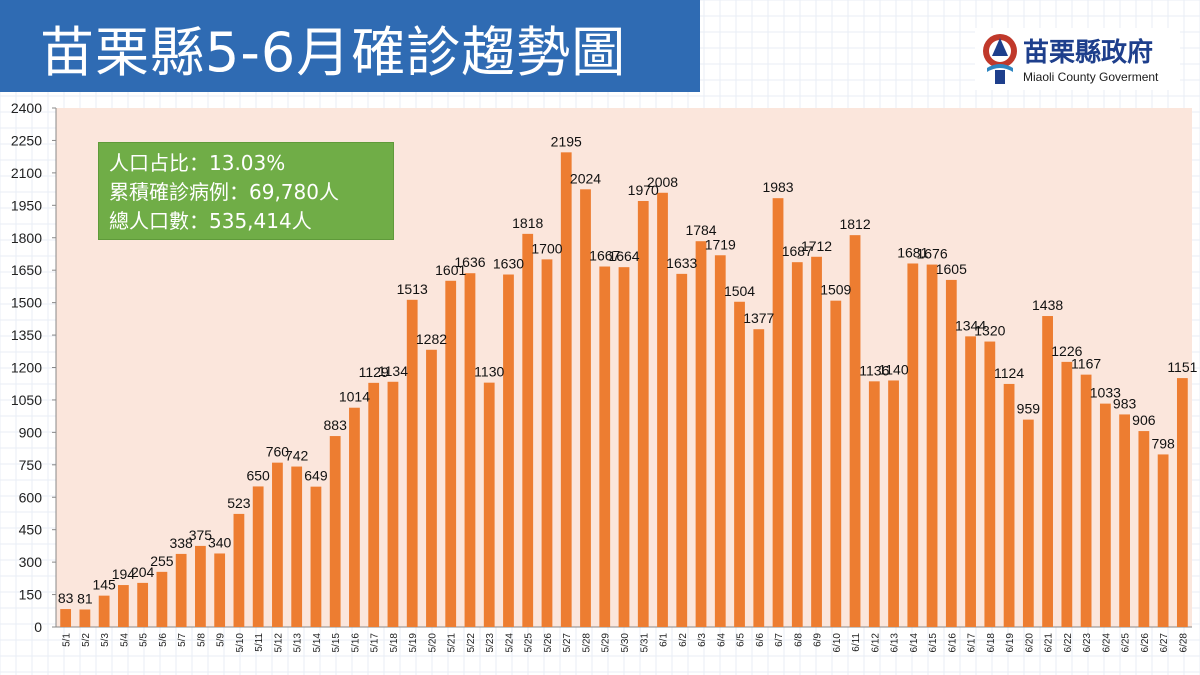  I want to click on x-tick-label: 6/23, so click(1087, 643).